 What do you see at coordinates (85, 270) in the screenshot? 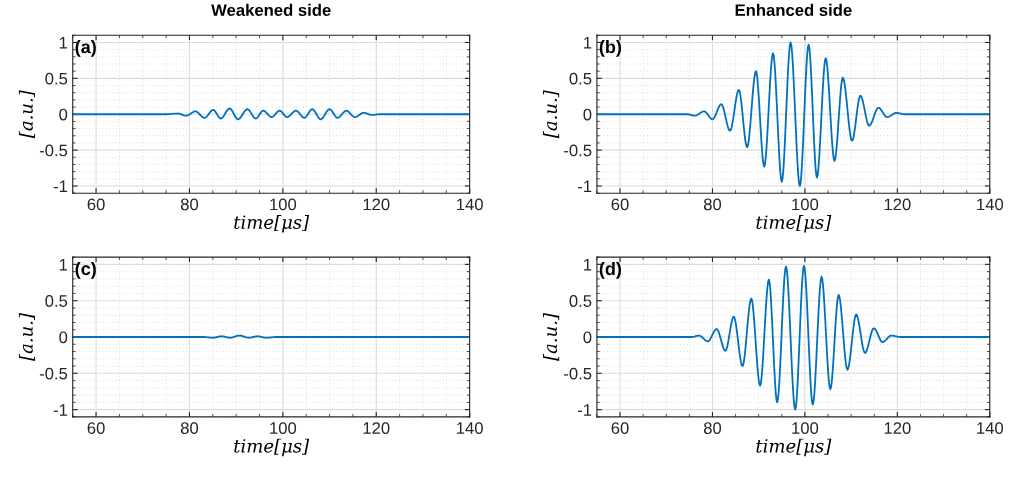
I see `annotation: (c)` at bounding box center [85, 270].